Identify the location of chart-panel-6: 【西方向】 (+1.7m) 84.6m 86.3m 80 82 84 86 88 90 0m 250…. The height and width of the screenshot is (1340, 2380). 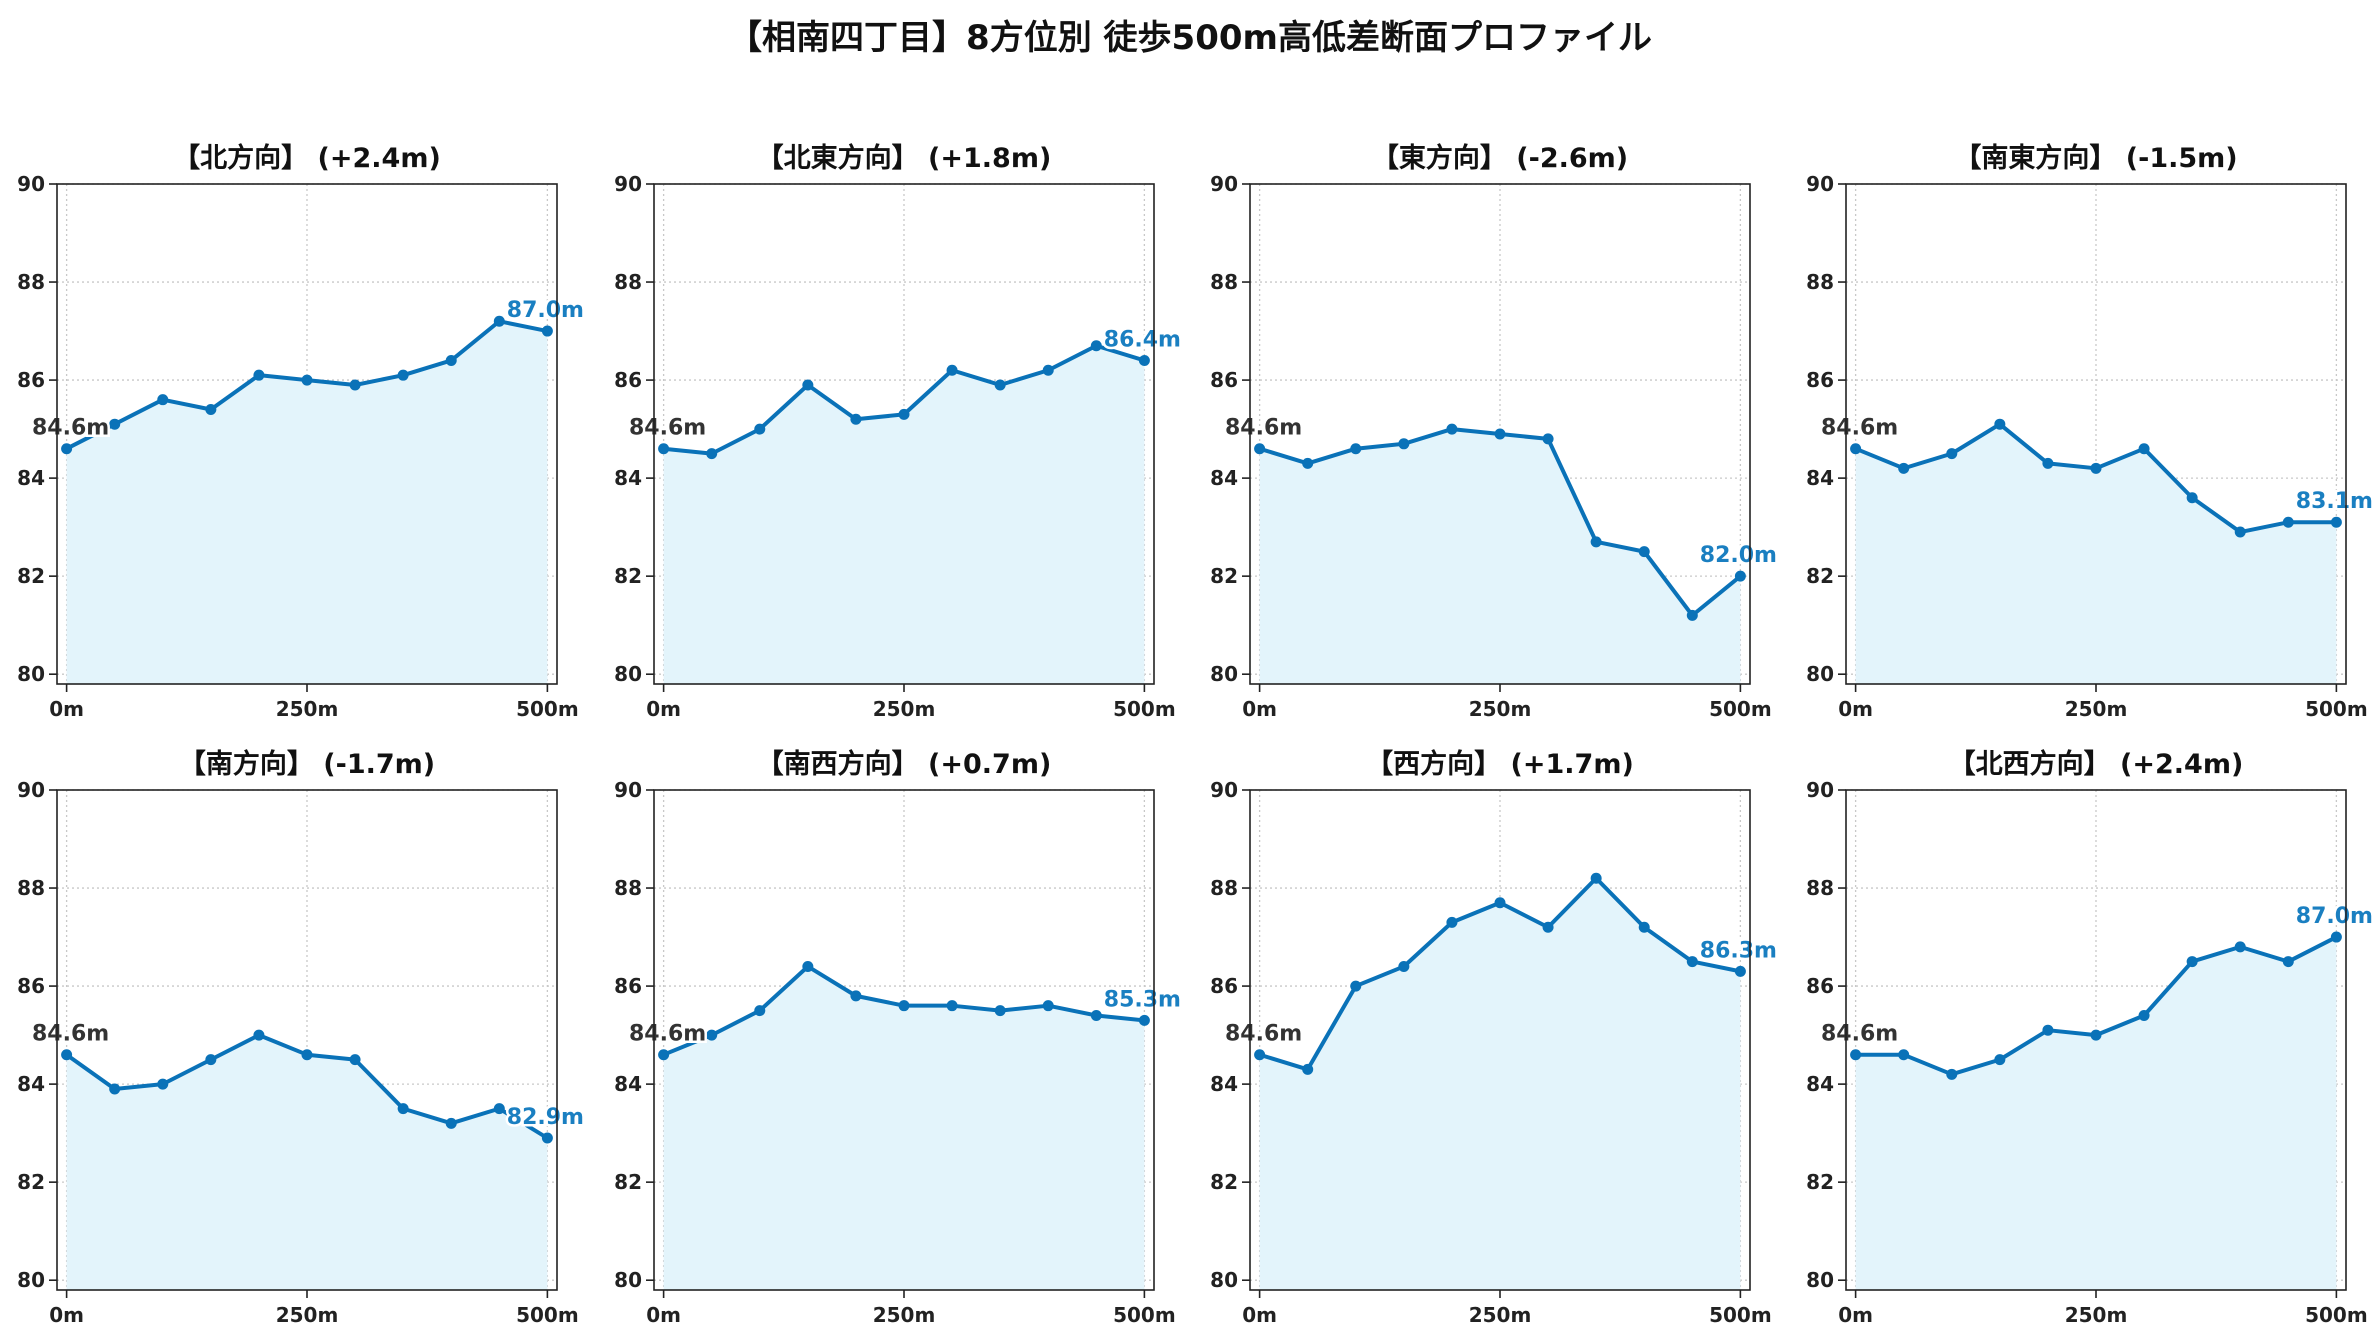
(1494, 1037).